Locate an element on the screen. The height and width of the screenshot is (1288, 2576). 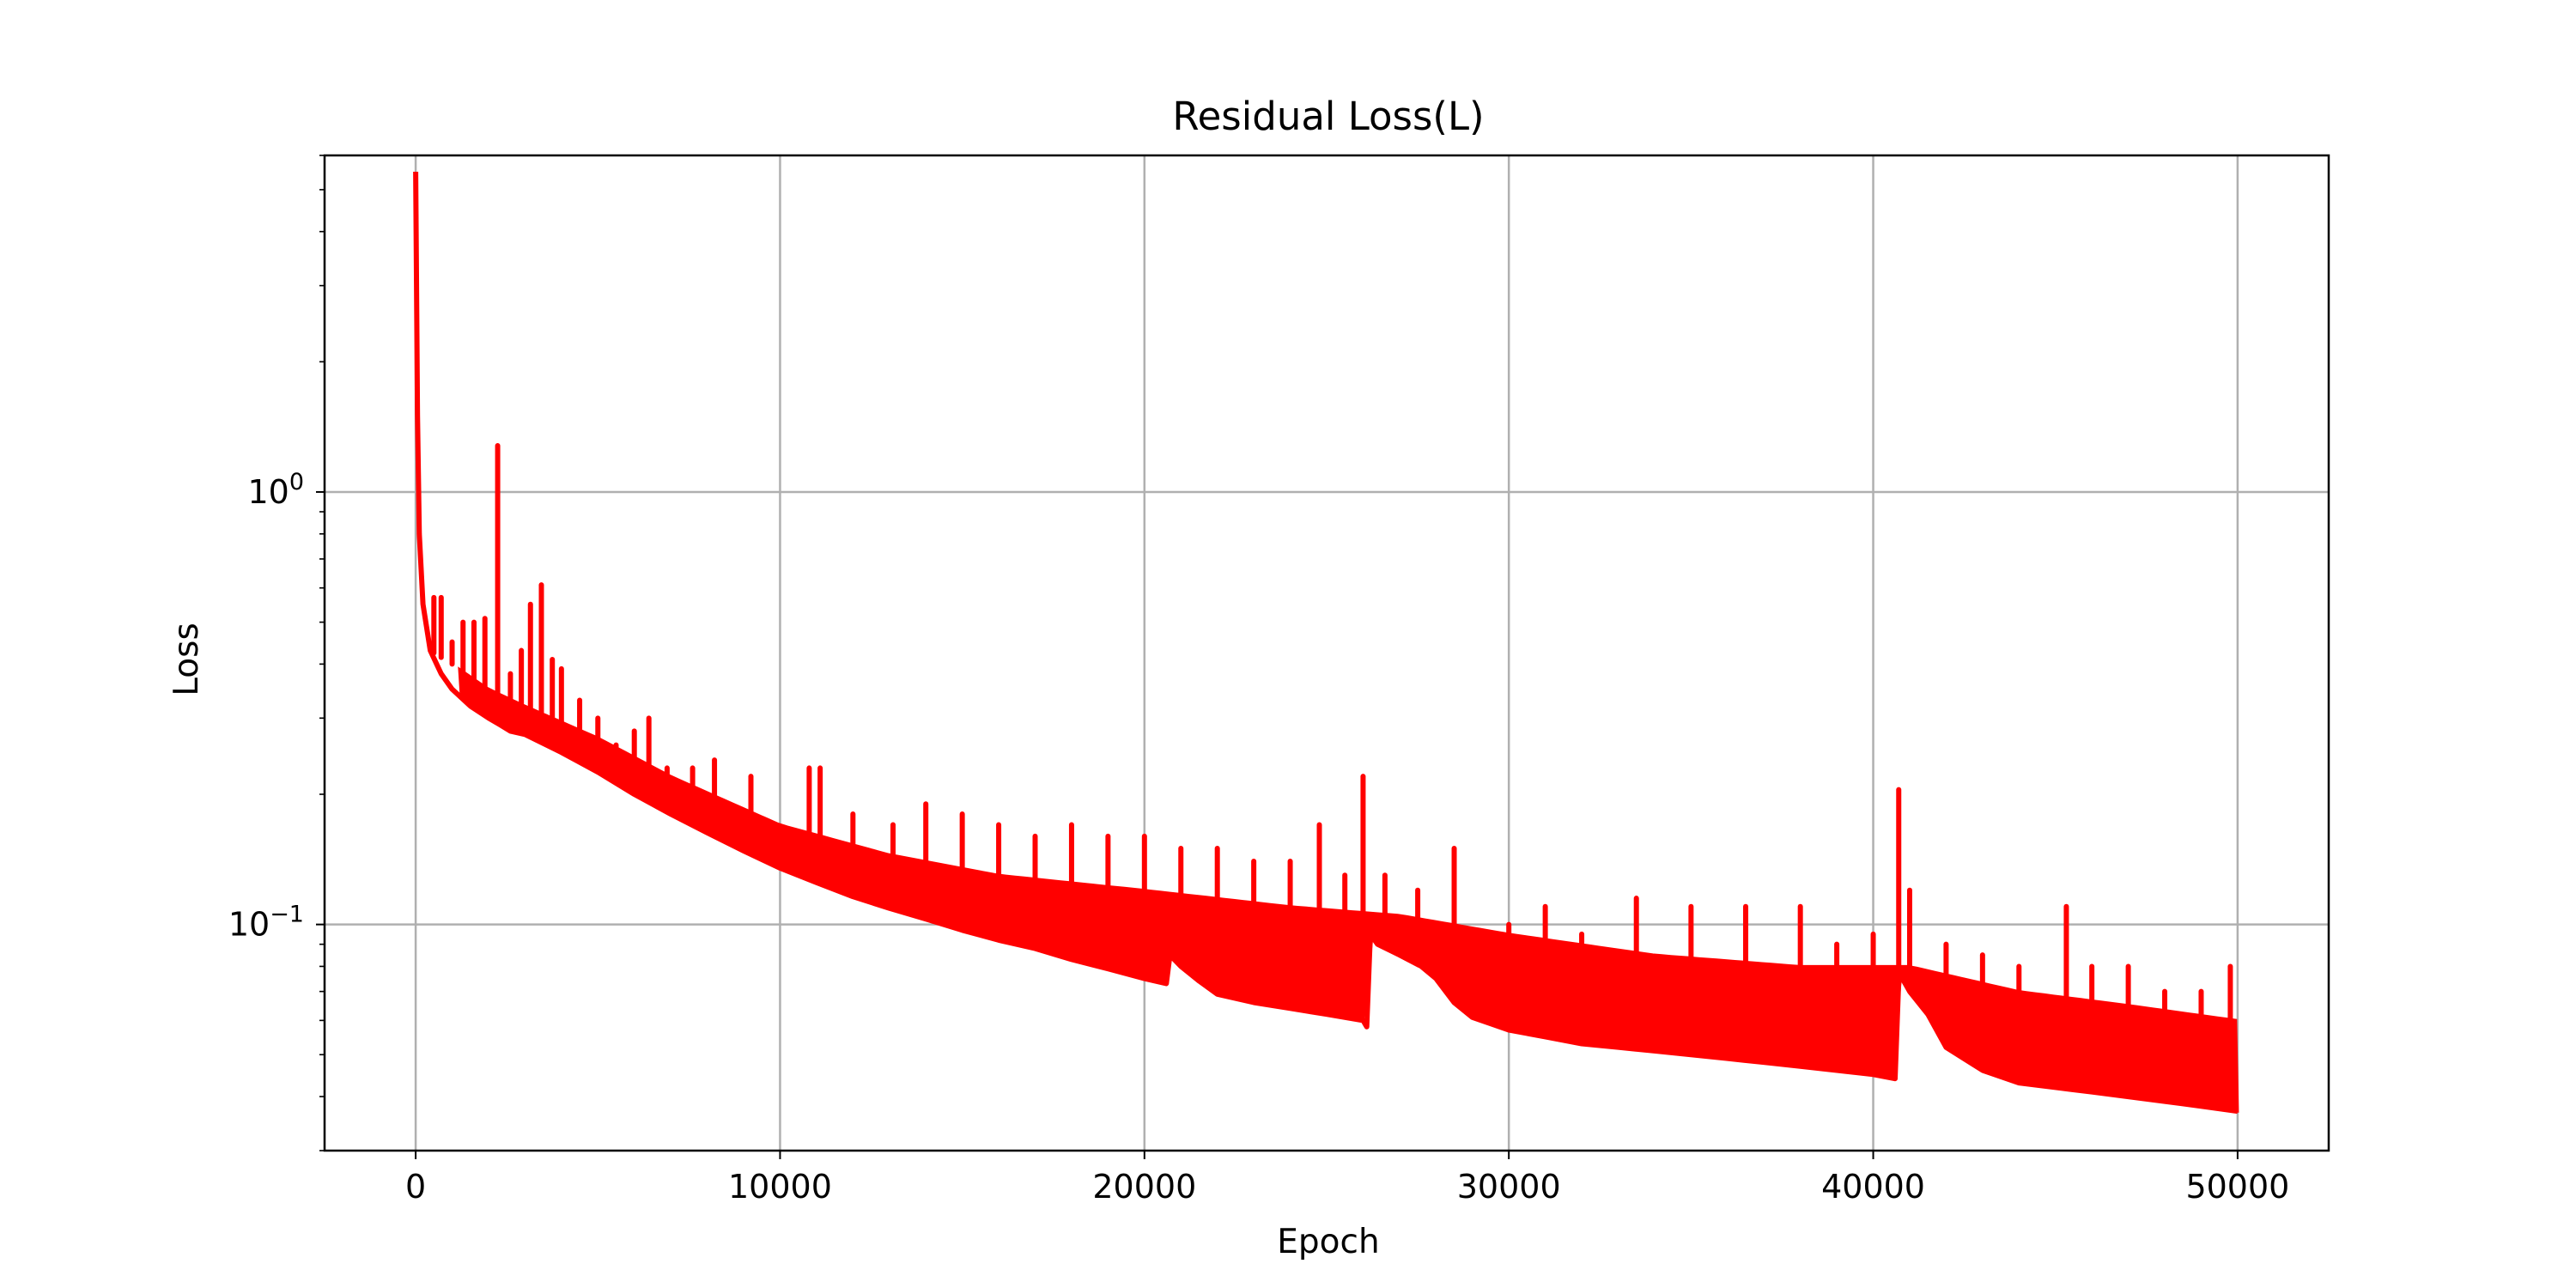
x-tick-label: 20000 is located at coordinates (1144, 1187).